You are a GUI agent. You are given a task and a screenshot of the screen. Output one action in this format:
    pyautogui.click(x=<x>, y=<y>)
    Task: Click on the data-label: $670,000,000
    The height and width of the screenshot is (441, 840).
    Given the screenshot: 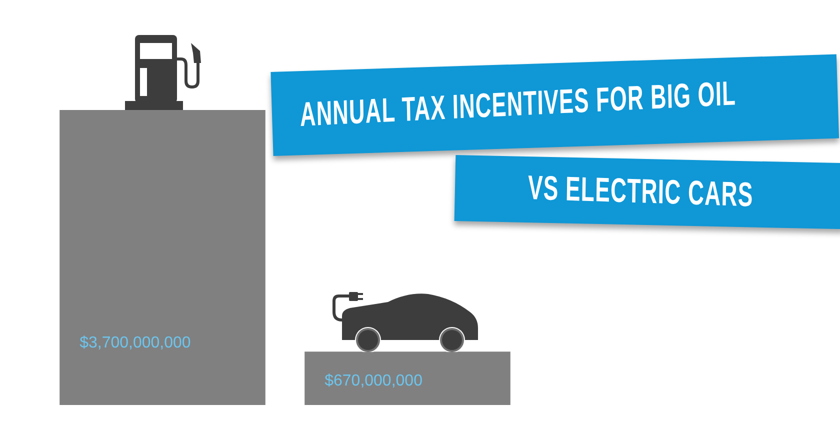 What is the action you would take?
    pyautogui.click(x=373, y=381)
    